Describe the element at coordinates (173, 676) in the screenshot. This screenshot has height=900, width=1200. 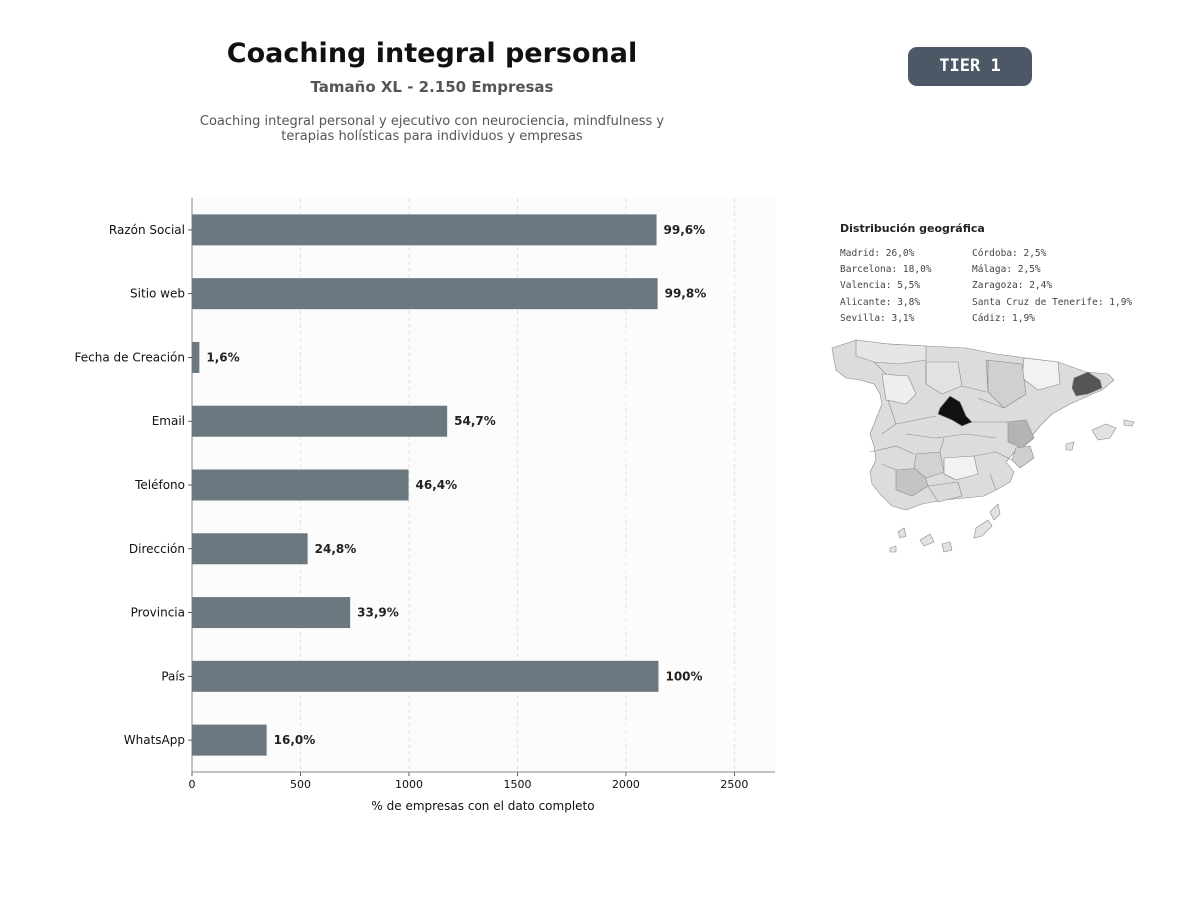
I see `category-label: País` at that location.